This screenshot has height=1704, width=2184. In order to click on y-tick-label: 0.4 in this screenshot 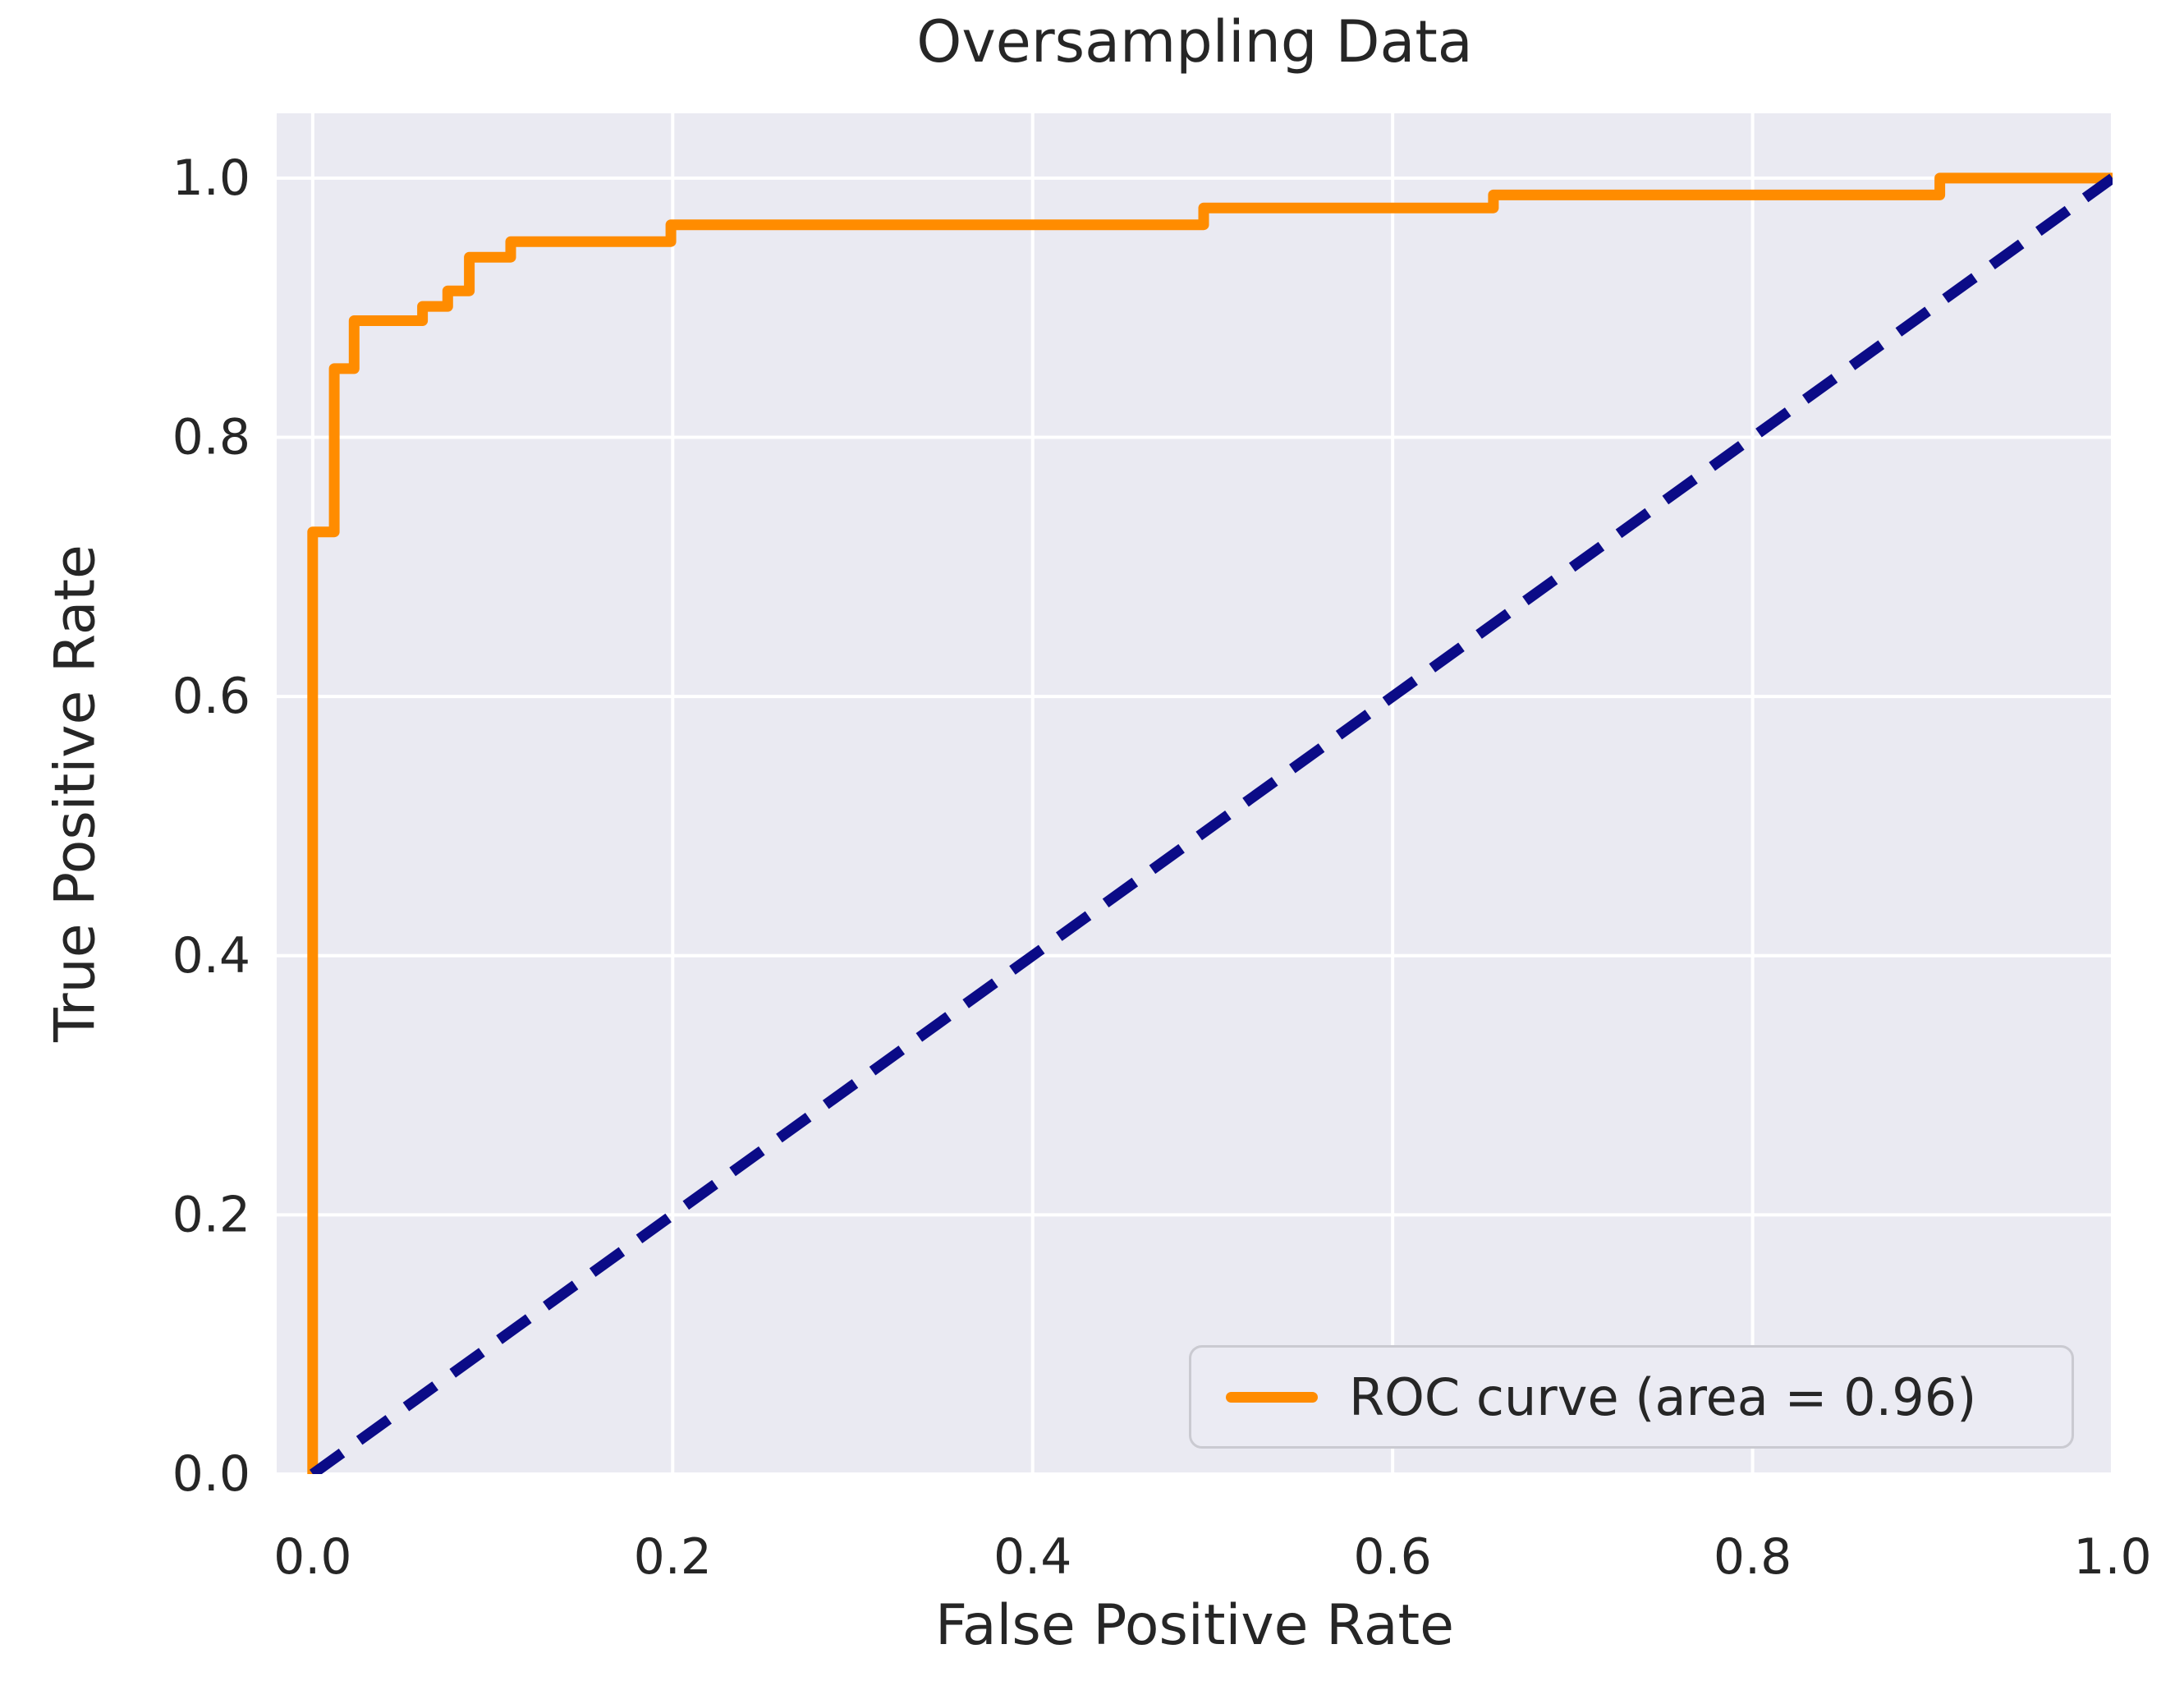, I will do `click(211, 956)`.